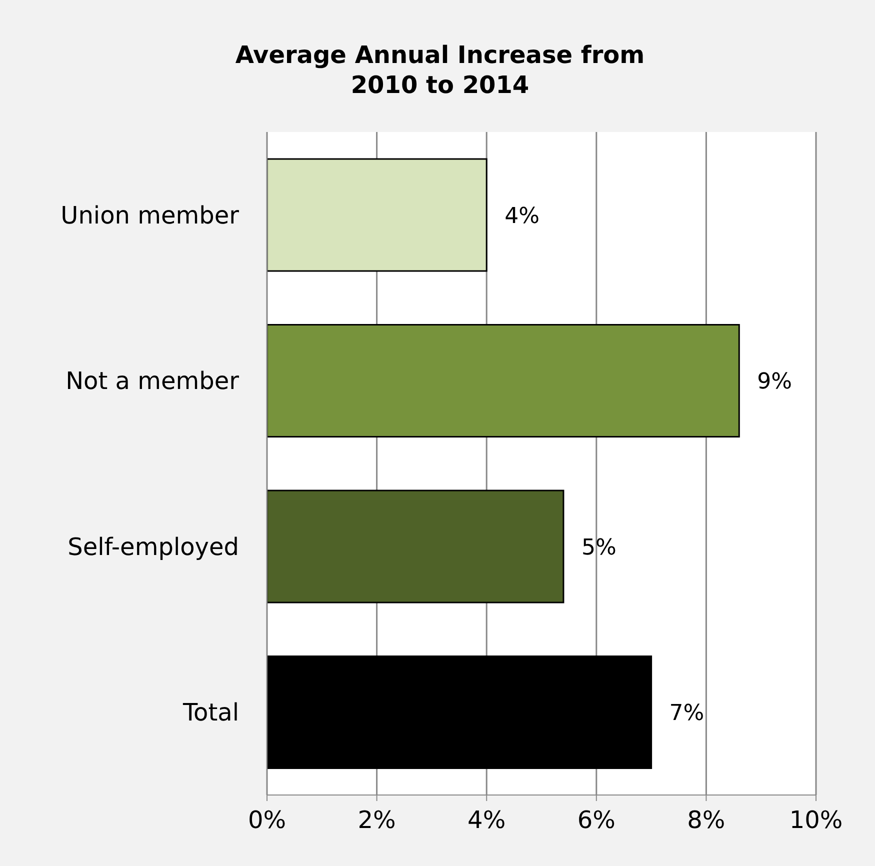  Describe the element at coordinates (153, 546) in the screenshot. I see `y-tick-label: Self-employed` at that location.